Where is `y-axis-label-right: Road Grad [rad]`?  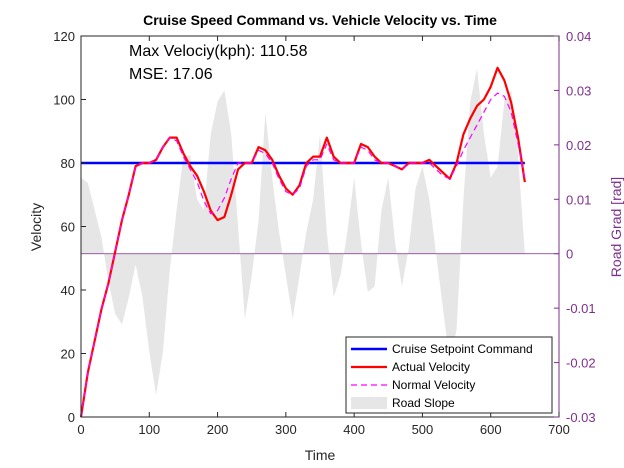
y-axis-label-right: Road Grad [rad] is located at coordinates (616, 227).